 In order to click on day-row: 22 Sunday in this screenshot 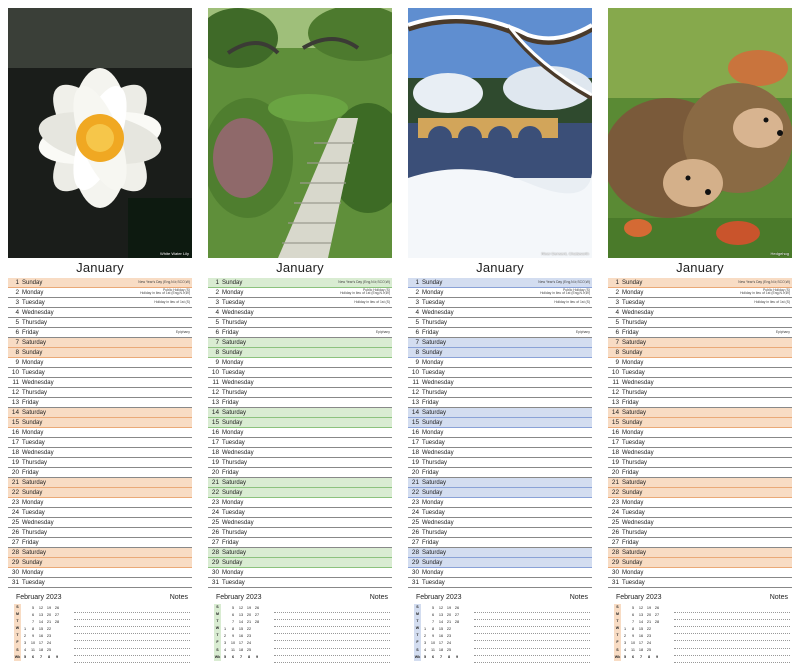, I will do `click(300, 493)`.